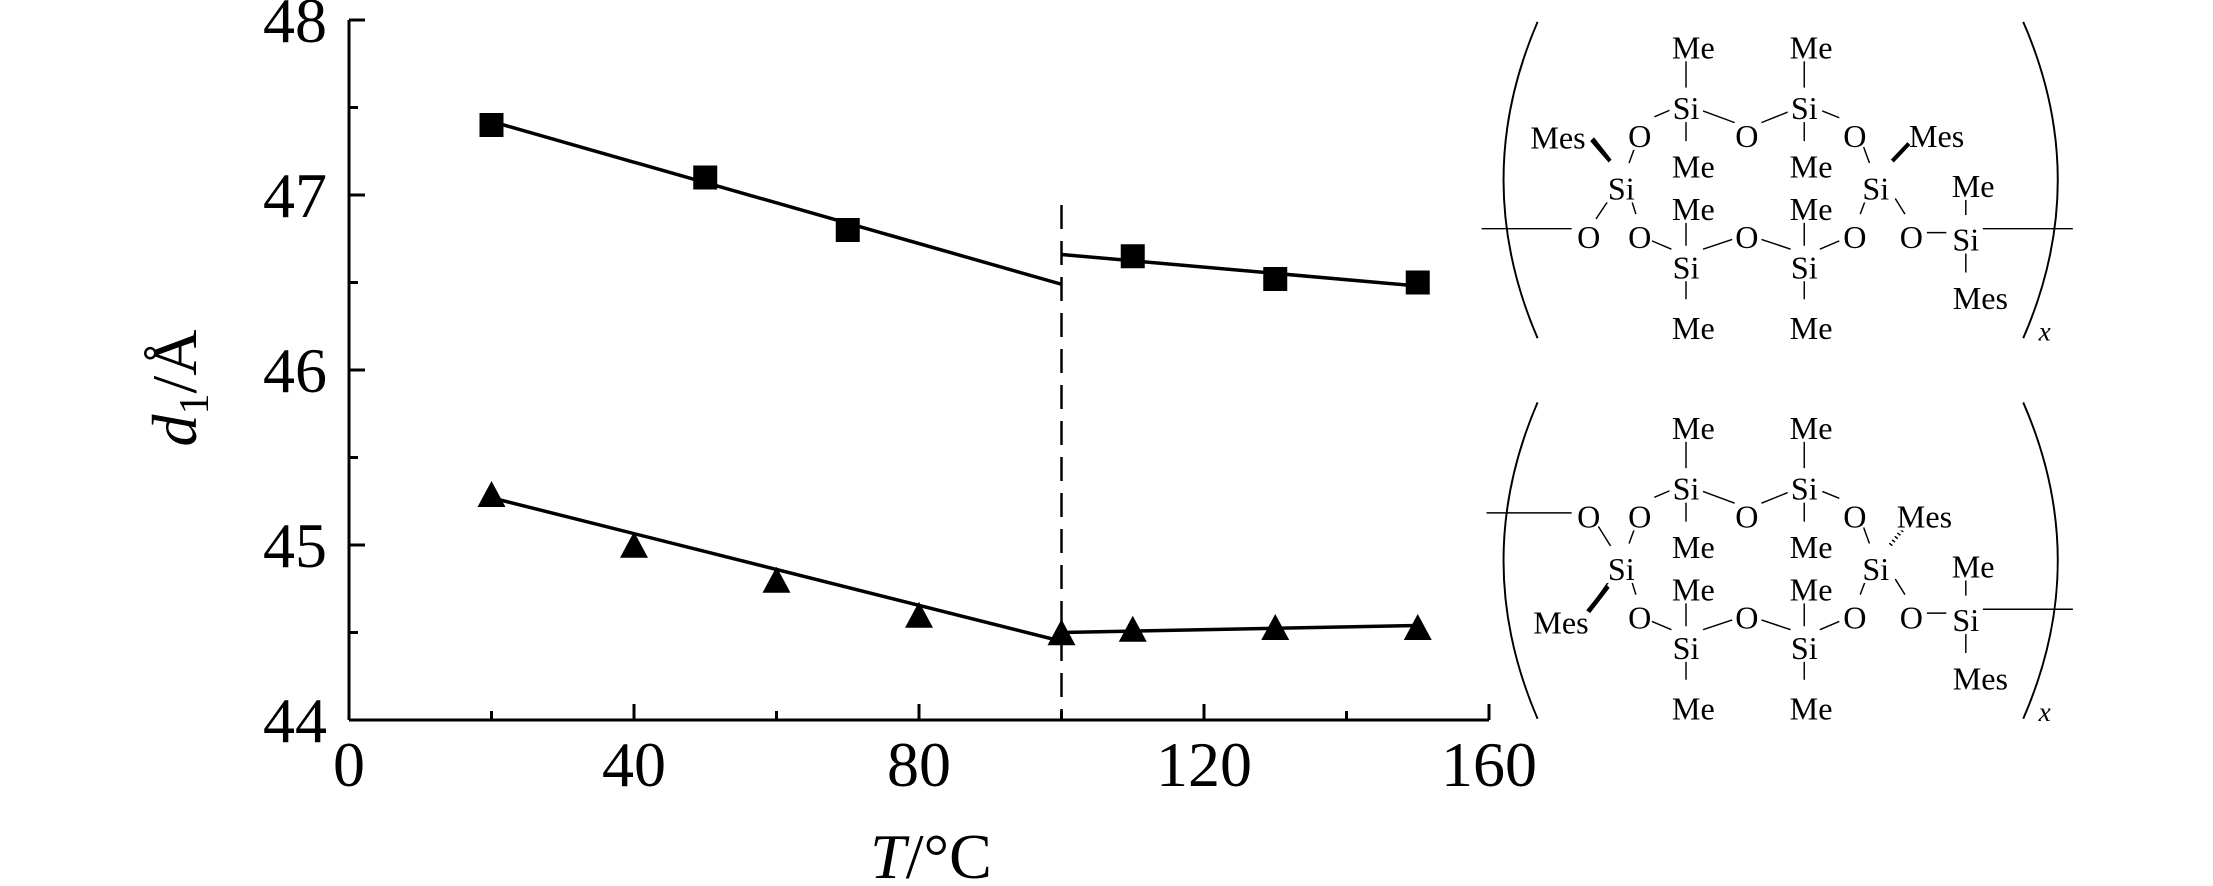 Image resolution: width=2213 pixels, height=886 pixels. I want to click on y-tick-label: 46, so click(295, 370).